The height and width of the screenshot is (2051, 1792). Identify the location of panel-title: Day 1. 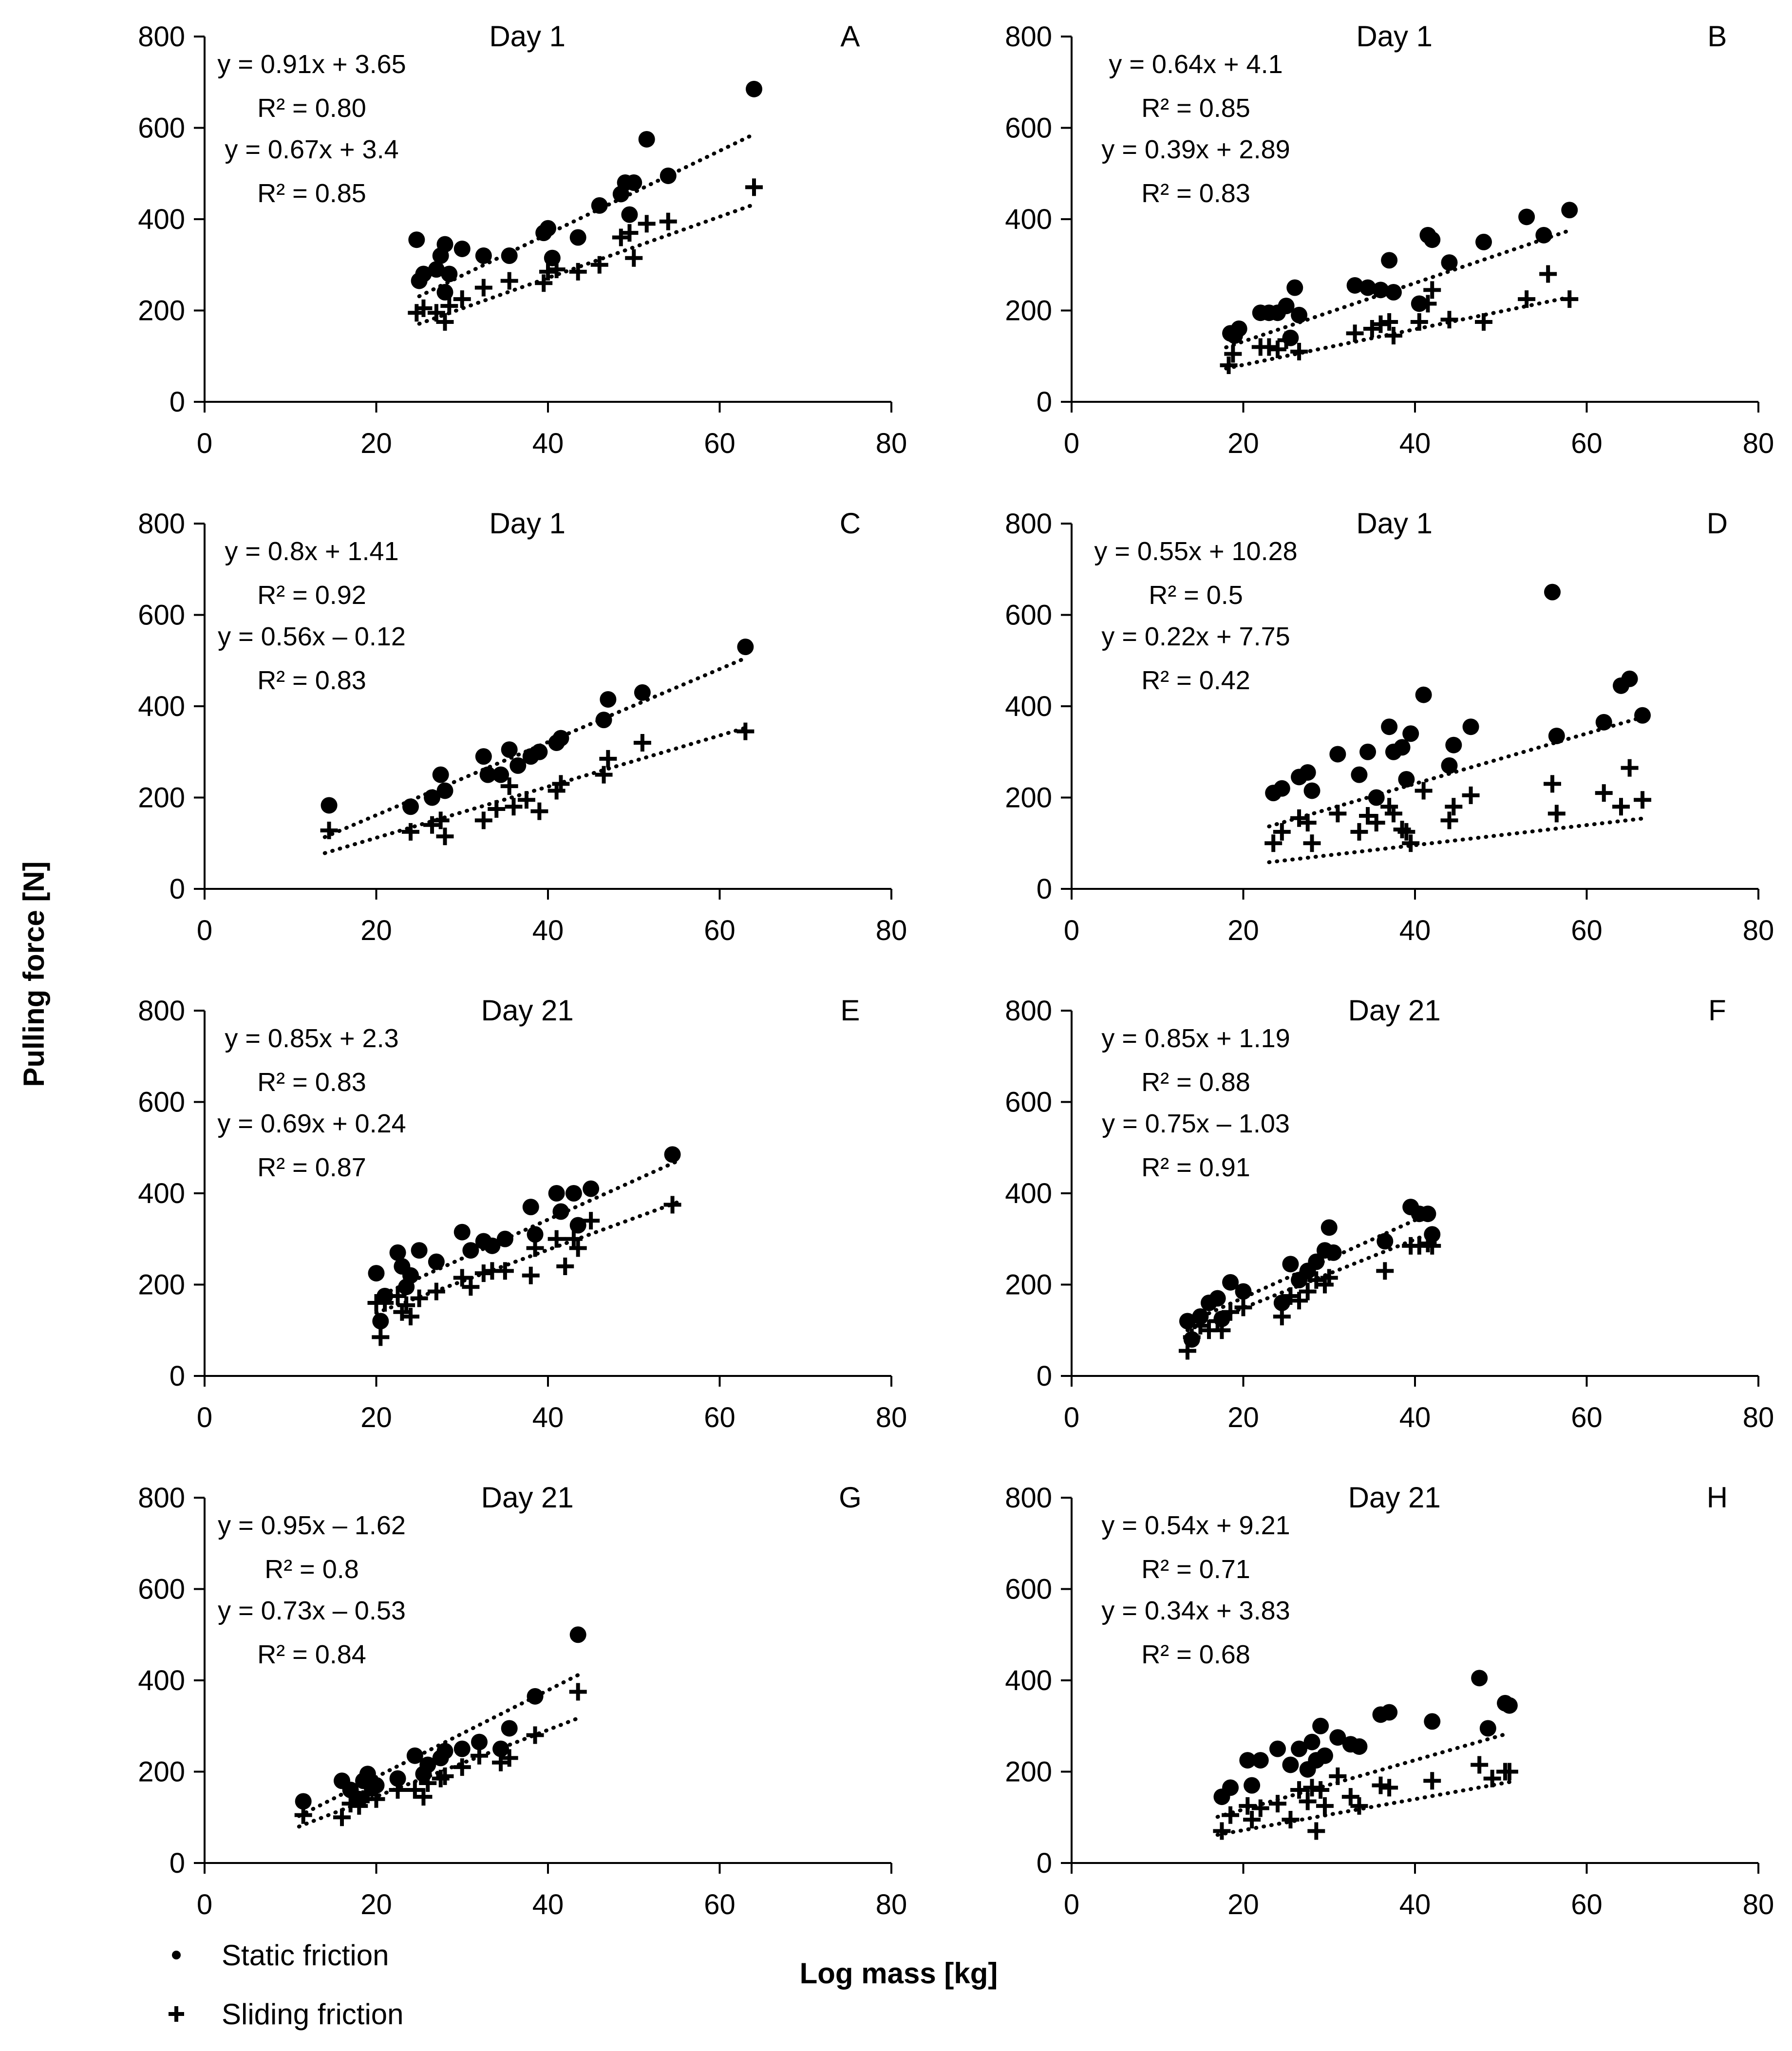
(527, 36).